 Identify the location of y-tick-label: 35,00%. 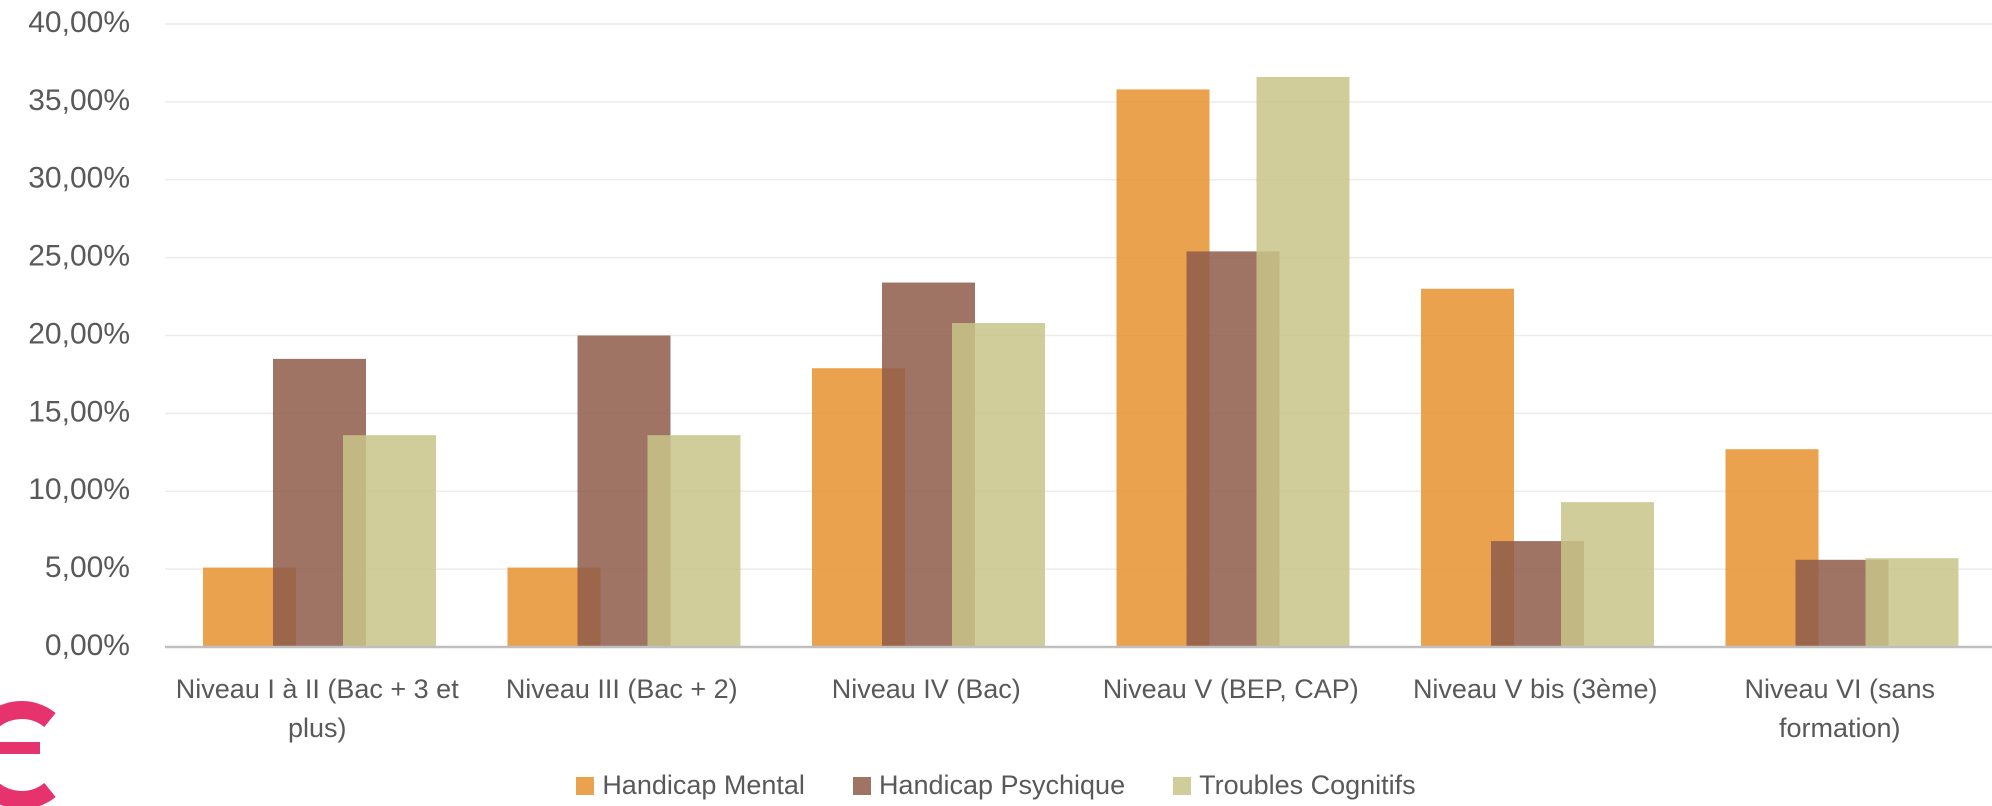
(79, 100).